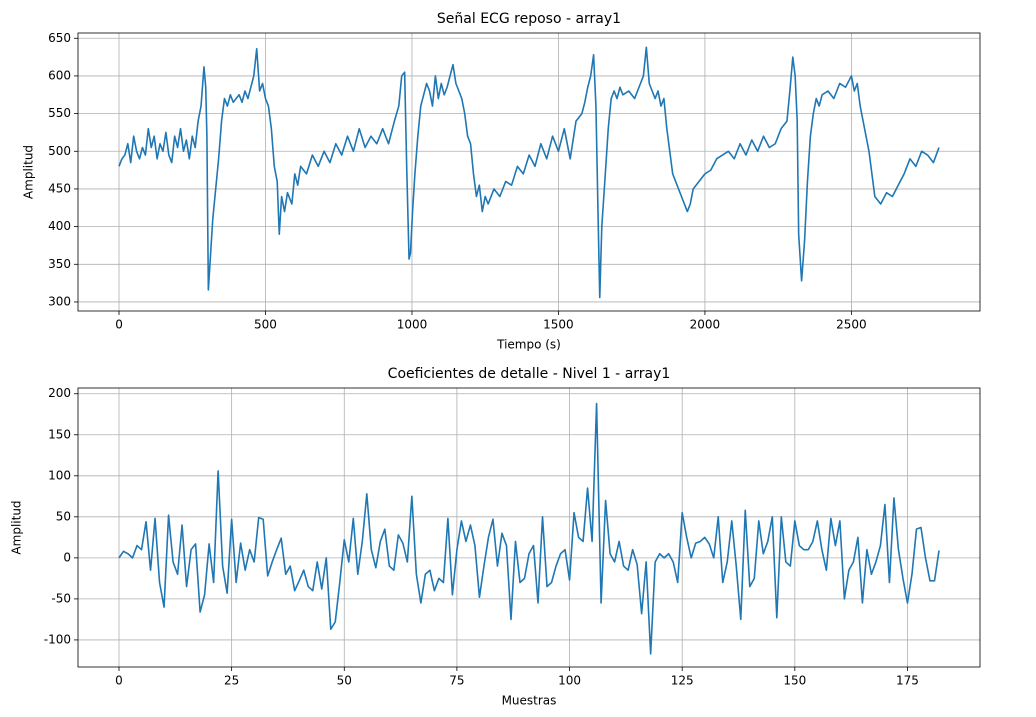 The height and width of the screenshot is (717, 1036). Describe the element at coordinates (682, 681) in the screenshot. I see `x-tick-label: 125` at that location.